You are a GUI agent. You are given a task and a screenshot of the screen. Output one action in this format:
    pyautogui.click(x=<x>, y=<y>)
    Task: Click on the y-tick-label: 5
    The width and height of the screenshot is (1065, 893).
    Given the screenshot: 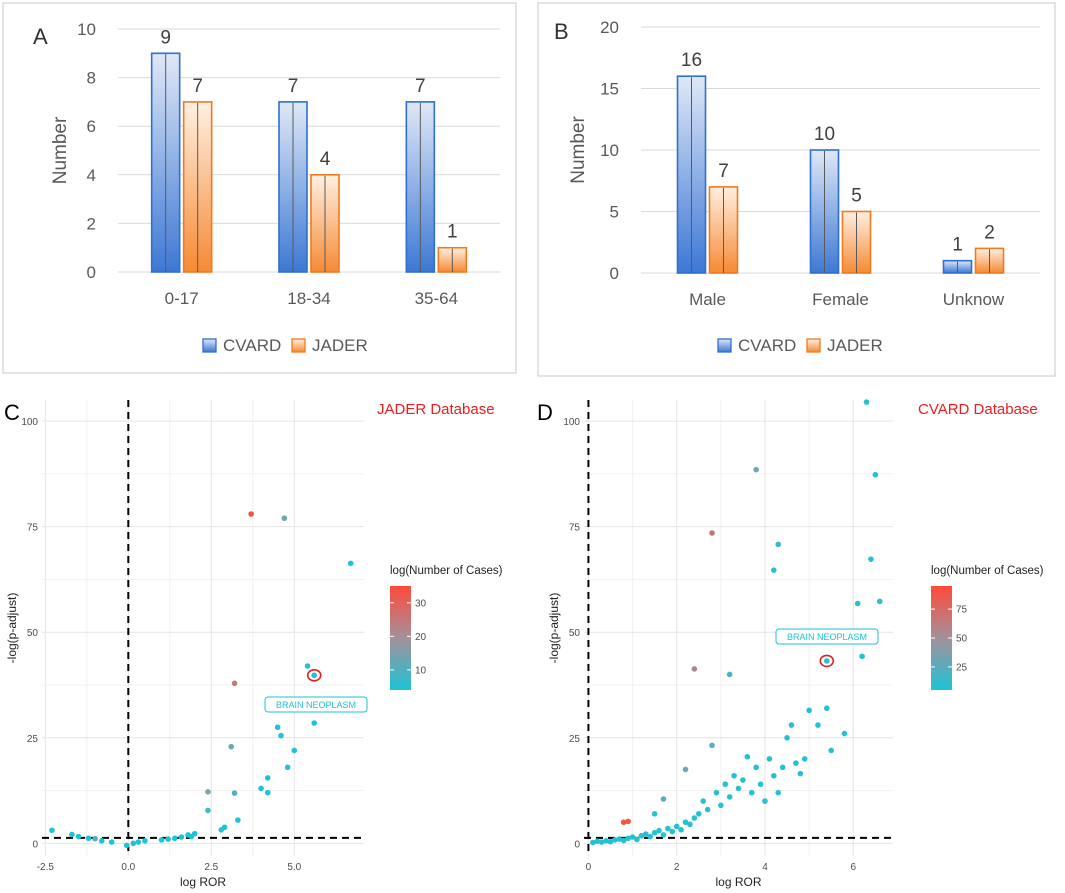 What is the action you would take?
    pyautogui.click(x=614, y=212)
    